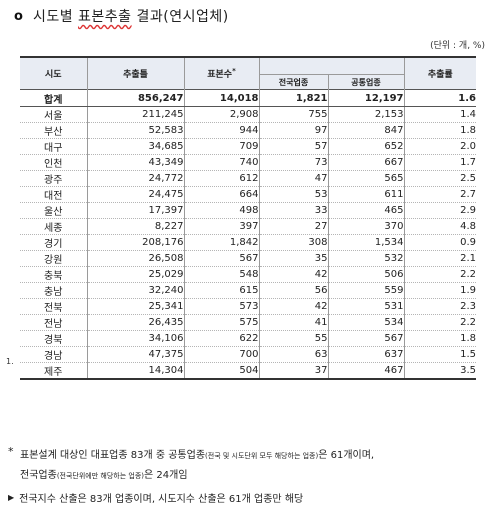 The height and width of the screenshot is (519, 499). I want to click on cell-nationwide: 47, so click(293, 178).